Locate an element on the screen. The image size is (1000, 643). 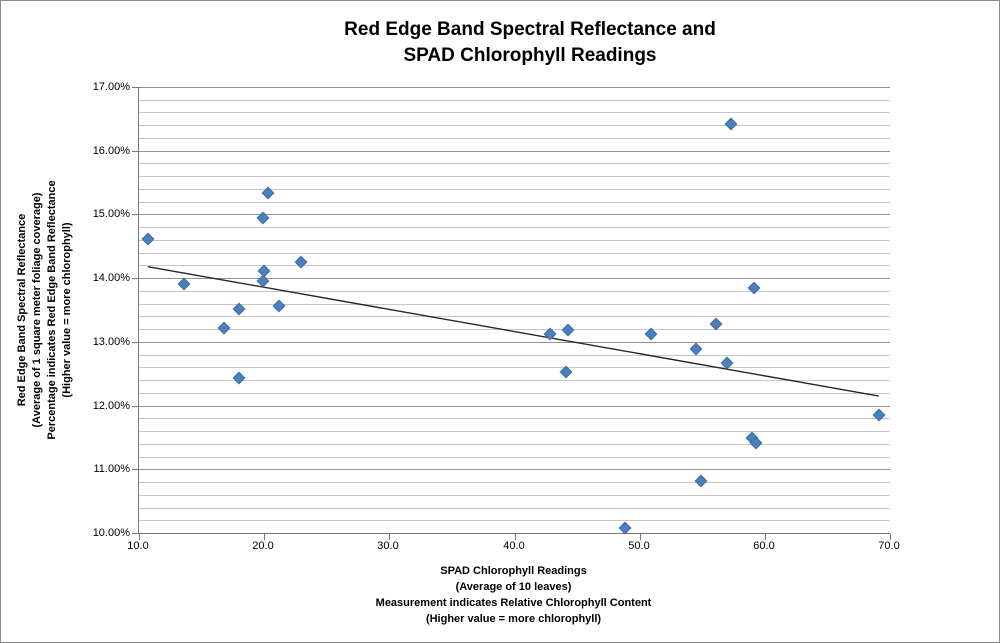
x-tick-label: 10.0 is located at coordinates (138, 546).